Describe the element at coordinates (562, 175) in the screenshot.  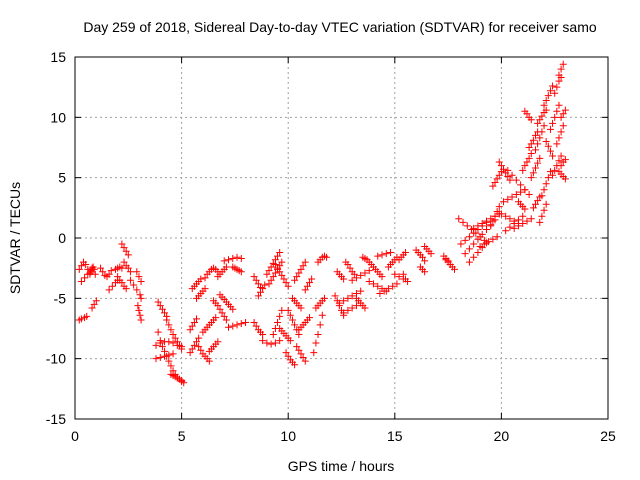
I see `series-seg107` at that location.